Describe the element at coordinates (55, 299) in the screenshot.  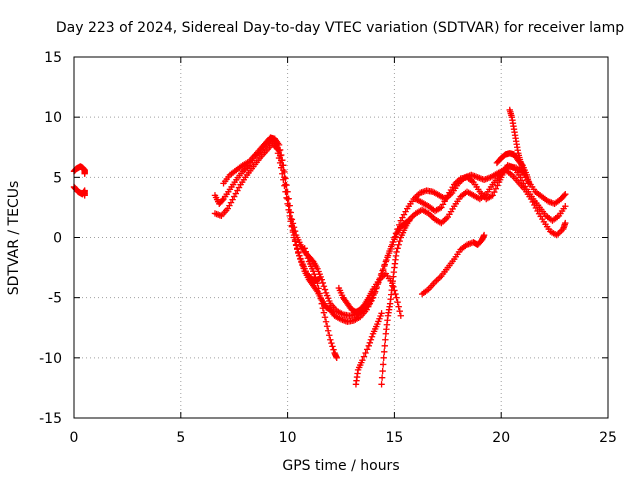
I see `y-tick-label: -5` at that location.